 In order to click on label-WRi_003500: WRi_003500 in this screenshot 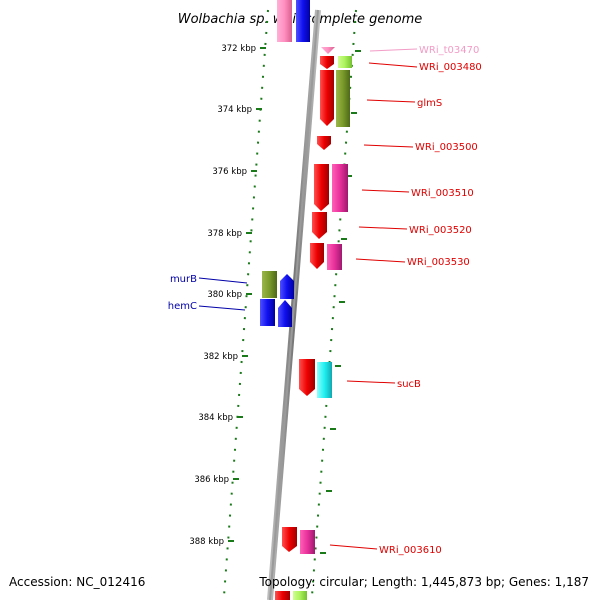, I will do `click(446, 147)`.